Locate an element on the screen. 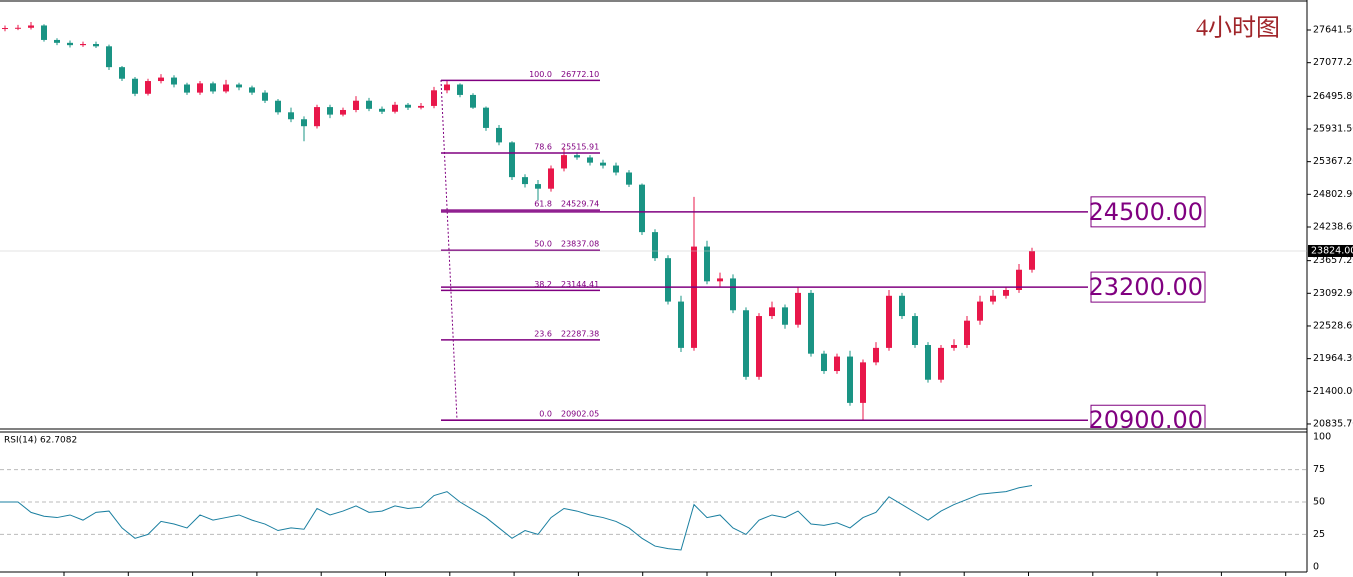  y-tick-label: 22528.60 is located at coordinates (1333, 325).